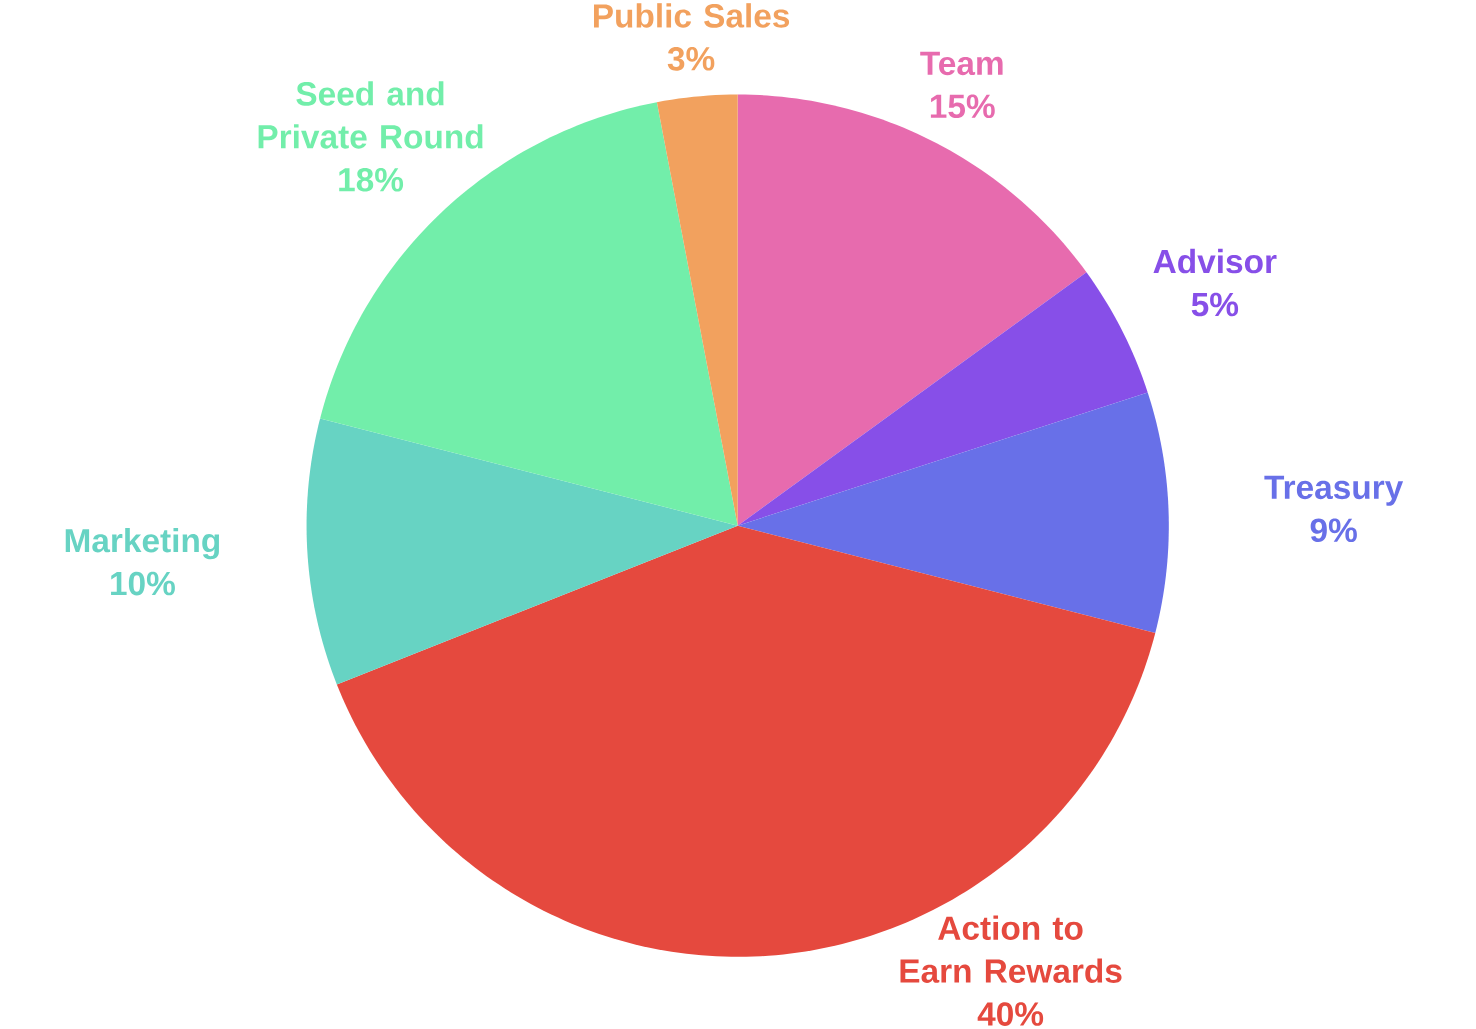  I want to click on data-label: 10%, so click(143, 583).